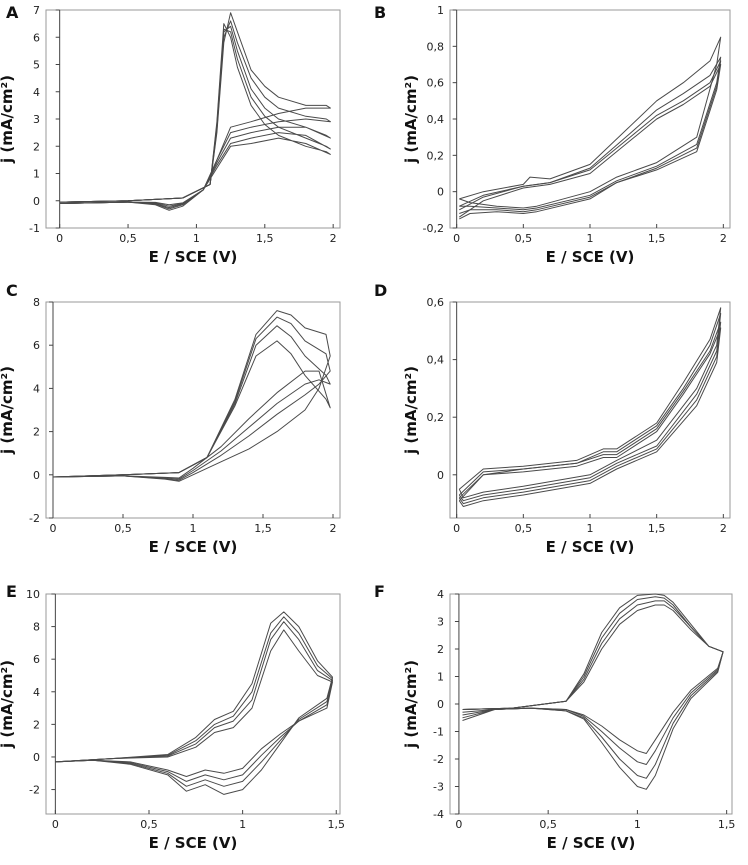  Describe the element at coordinates (36, 65) in the screenshot. I see `y-tick-label: 5` at that location.